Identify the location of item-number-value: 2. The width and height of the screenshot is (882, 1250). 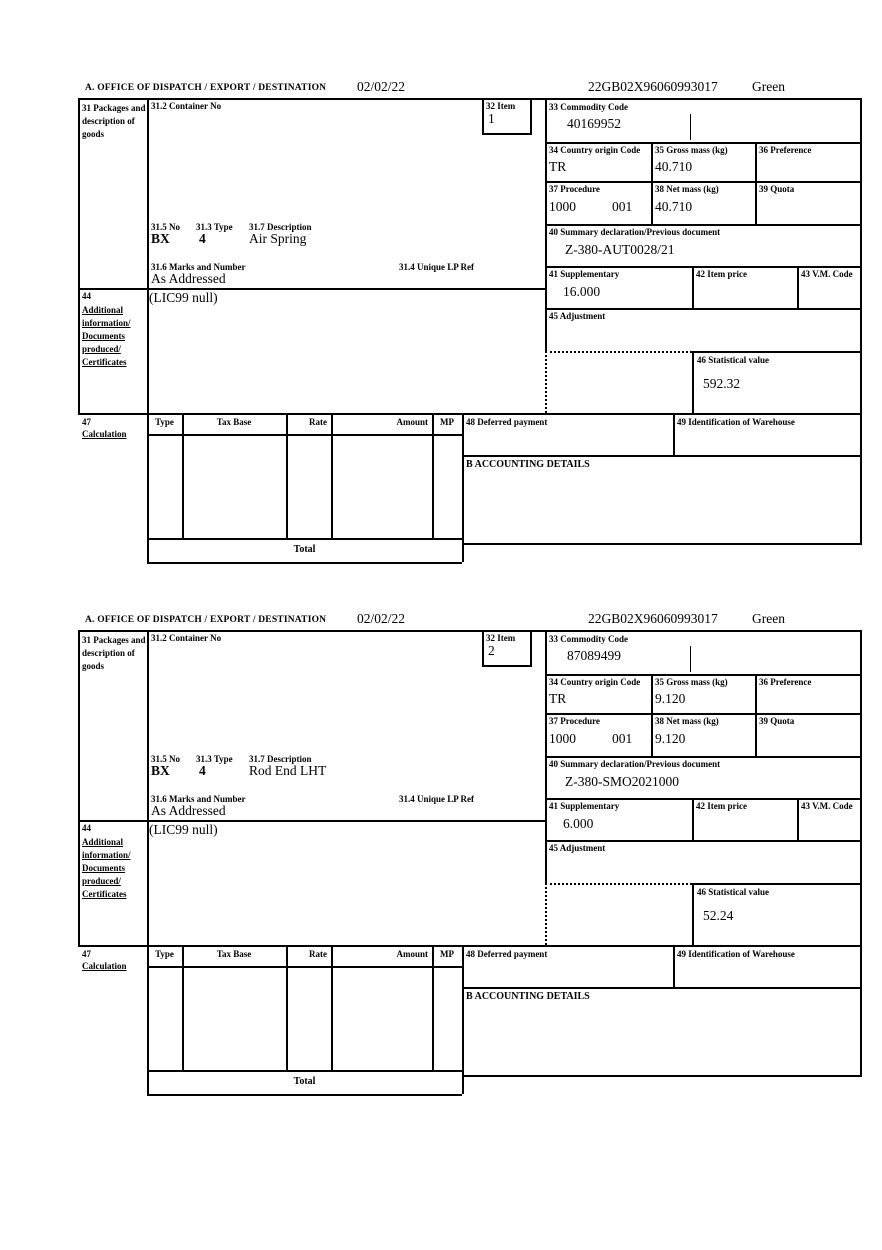
(491, 650).